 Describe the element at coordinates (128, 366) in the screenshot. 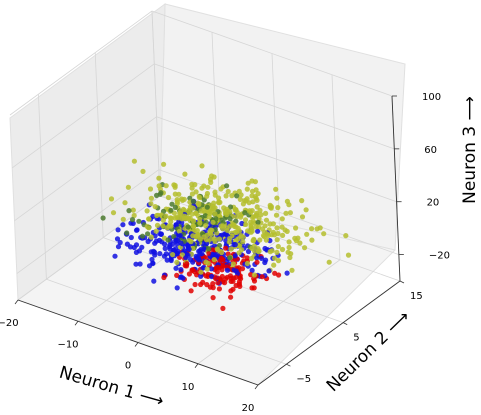

I see `x-tick-label: 0` at that location.